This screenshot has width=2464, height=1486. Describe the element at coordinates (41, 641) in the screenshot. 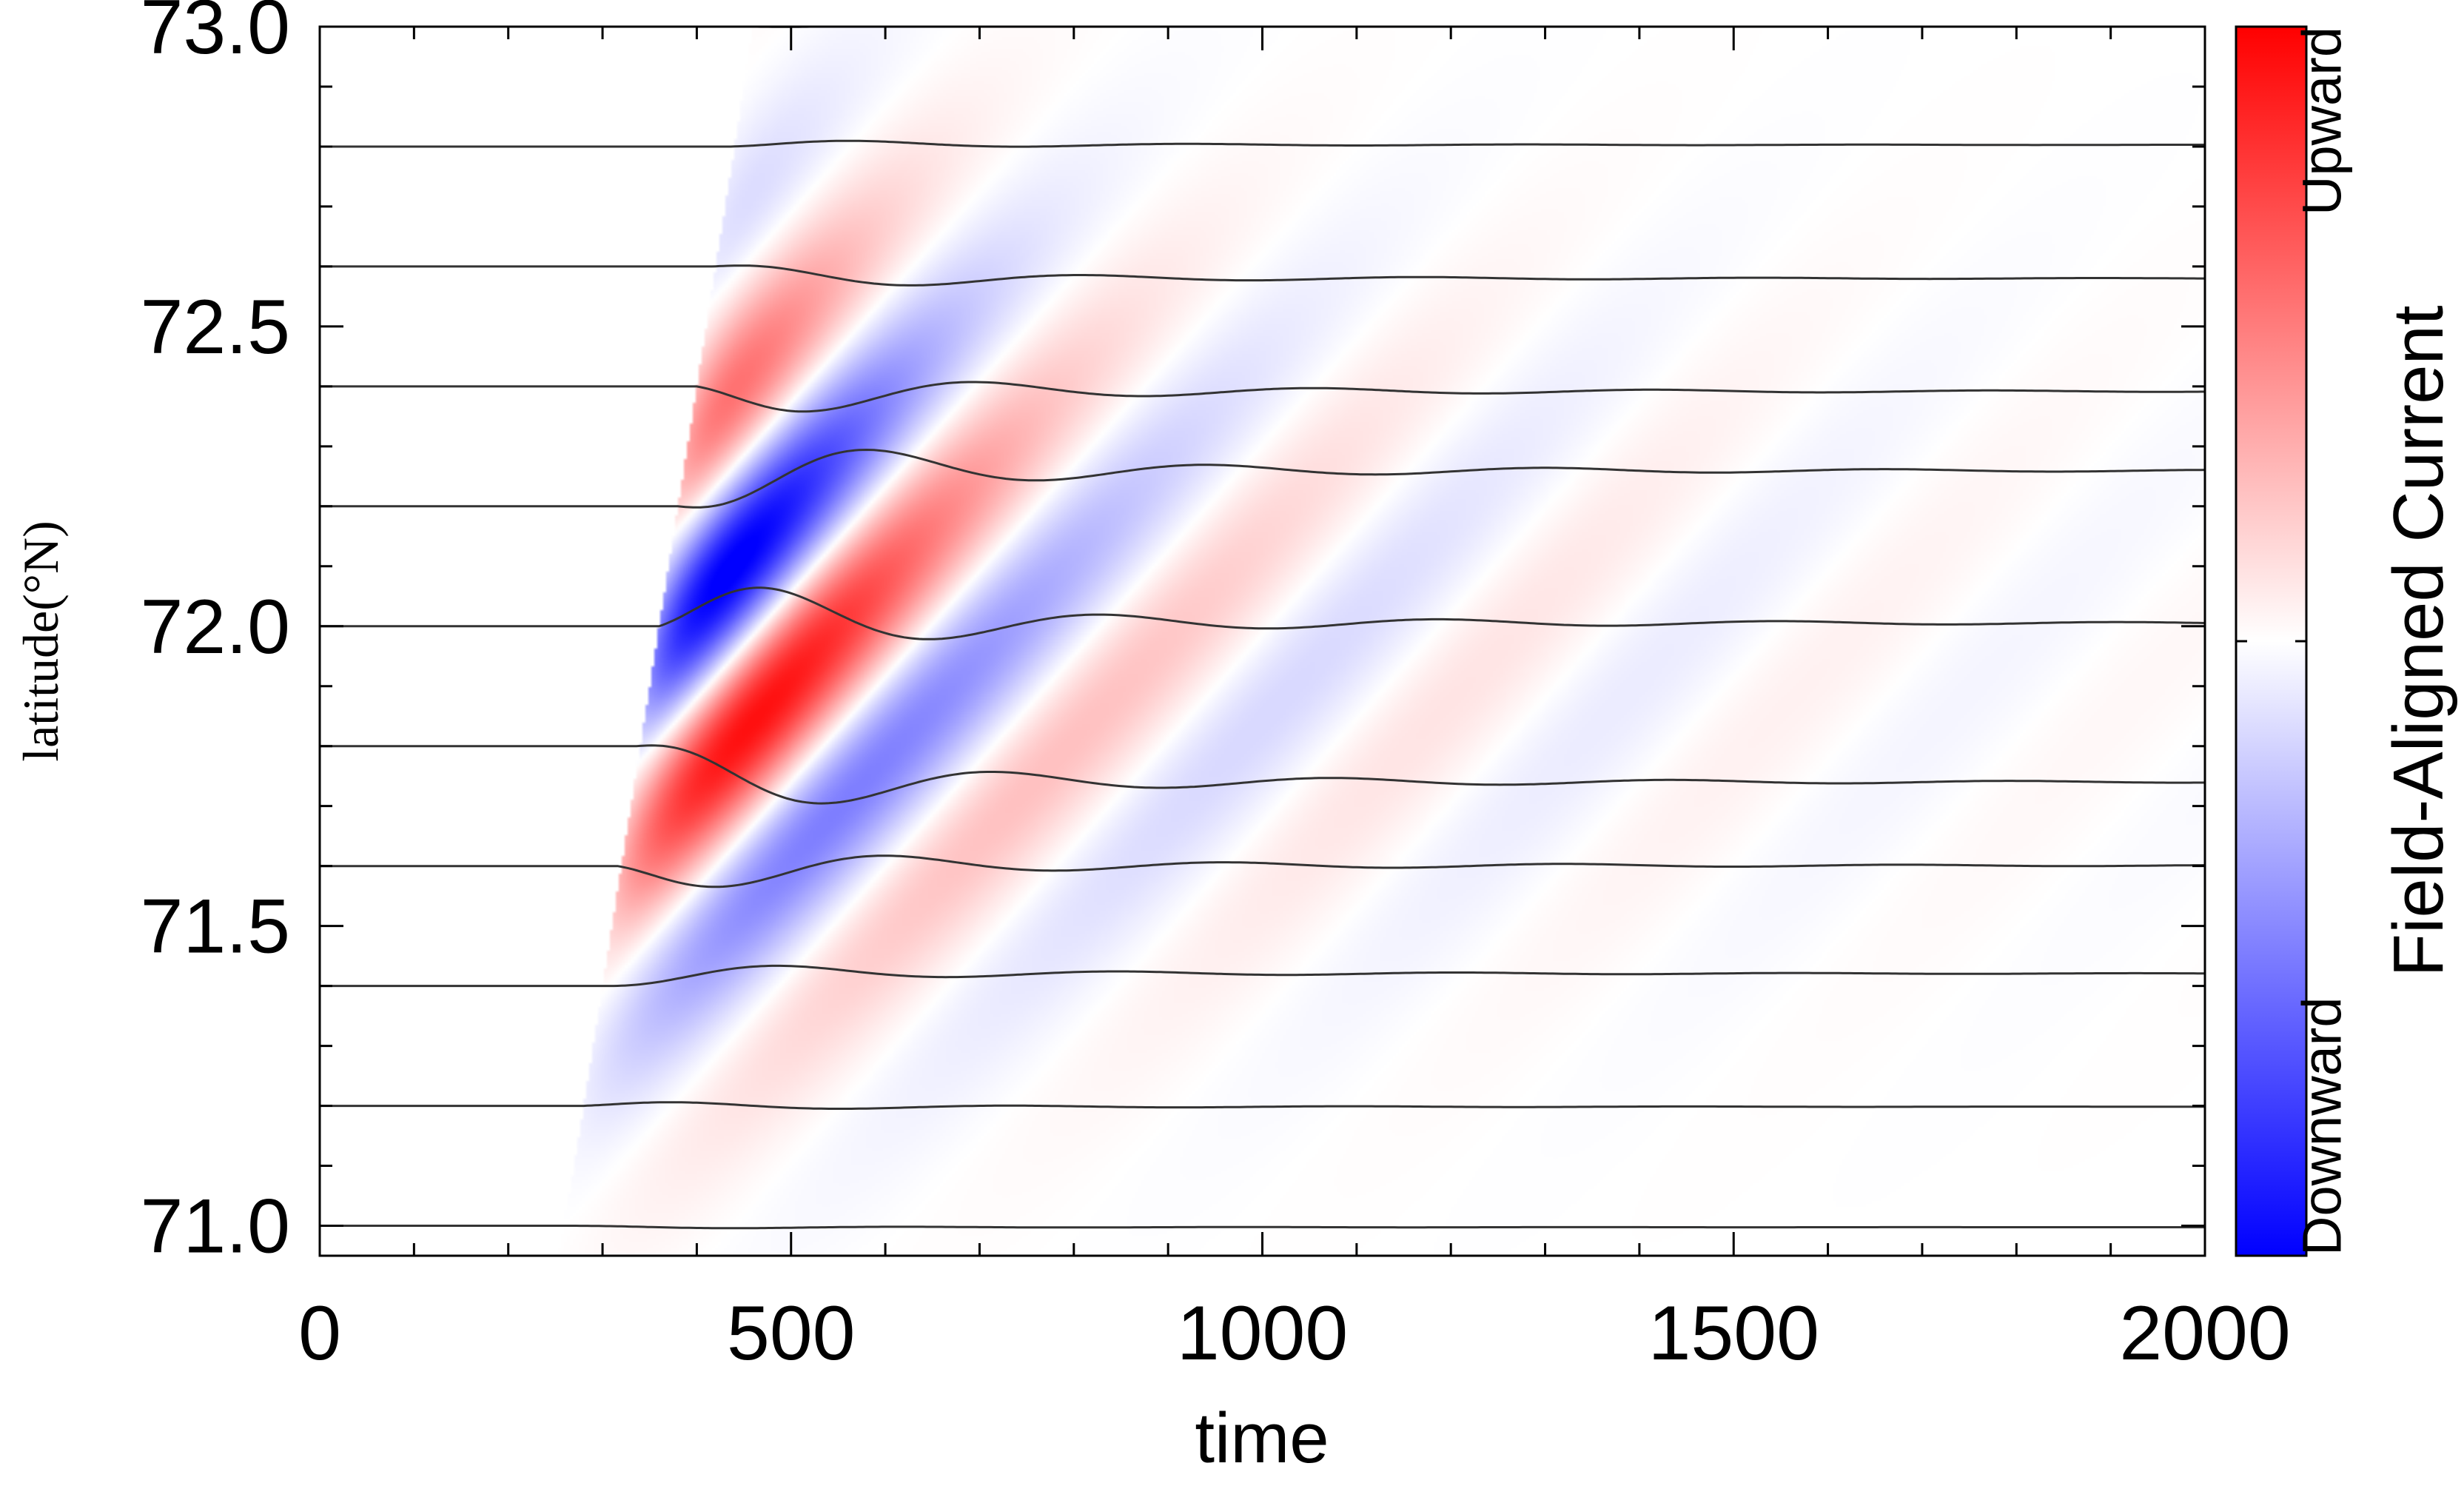

I see `y-axis-title: latitude(°N)` at that location.